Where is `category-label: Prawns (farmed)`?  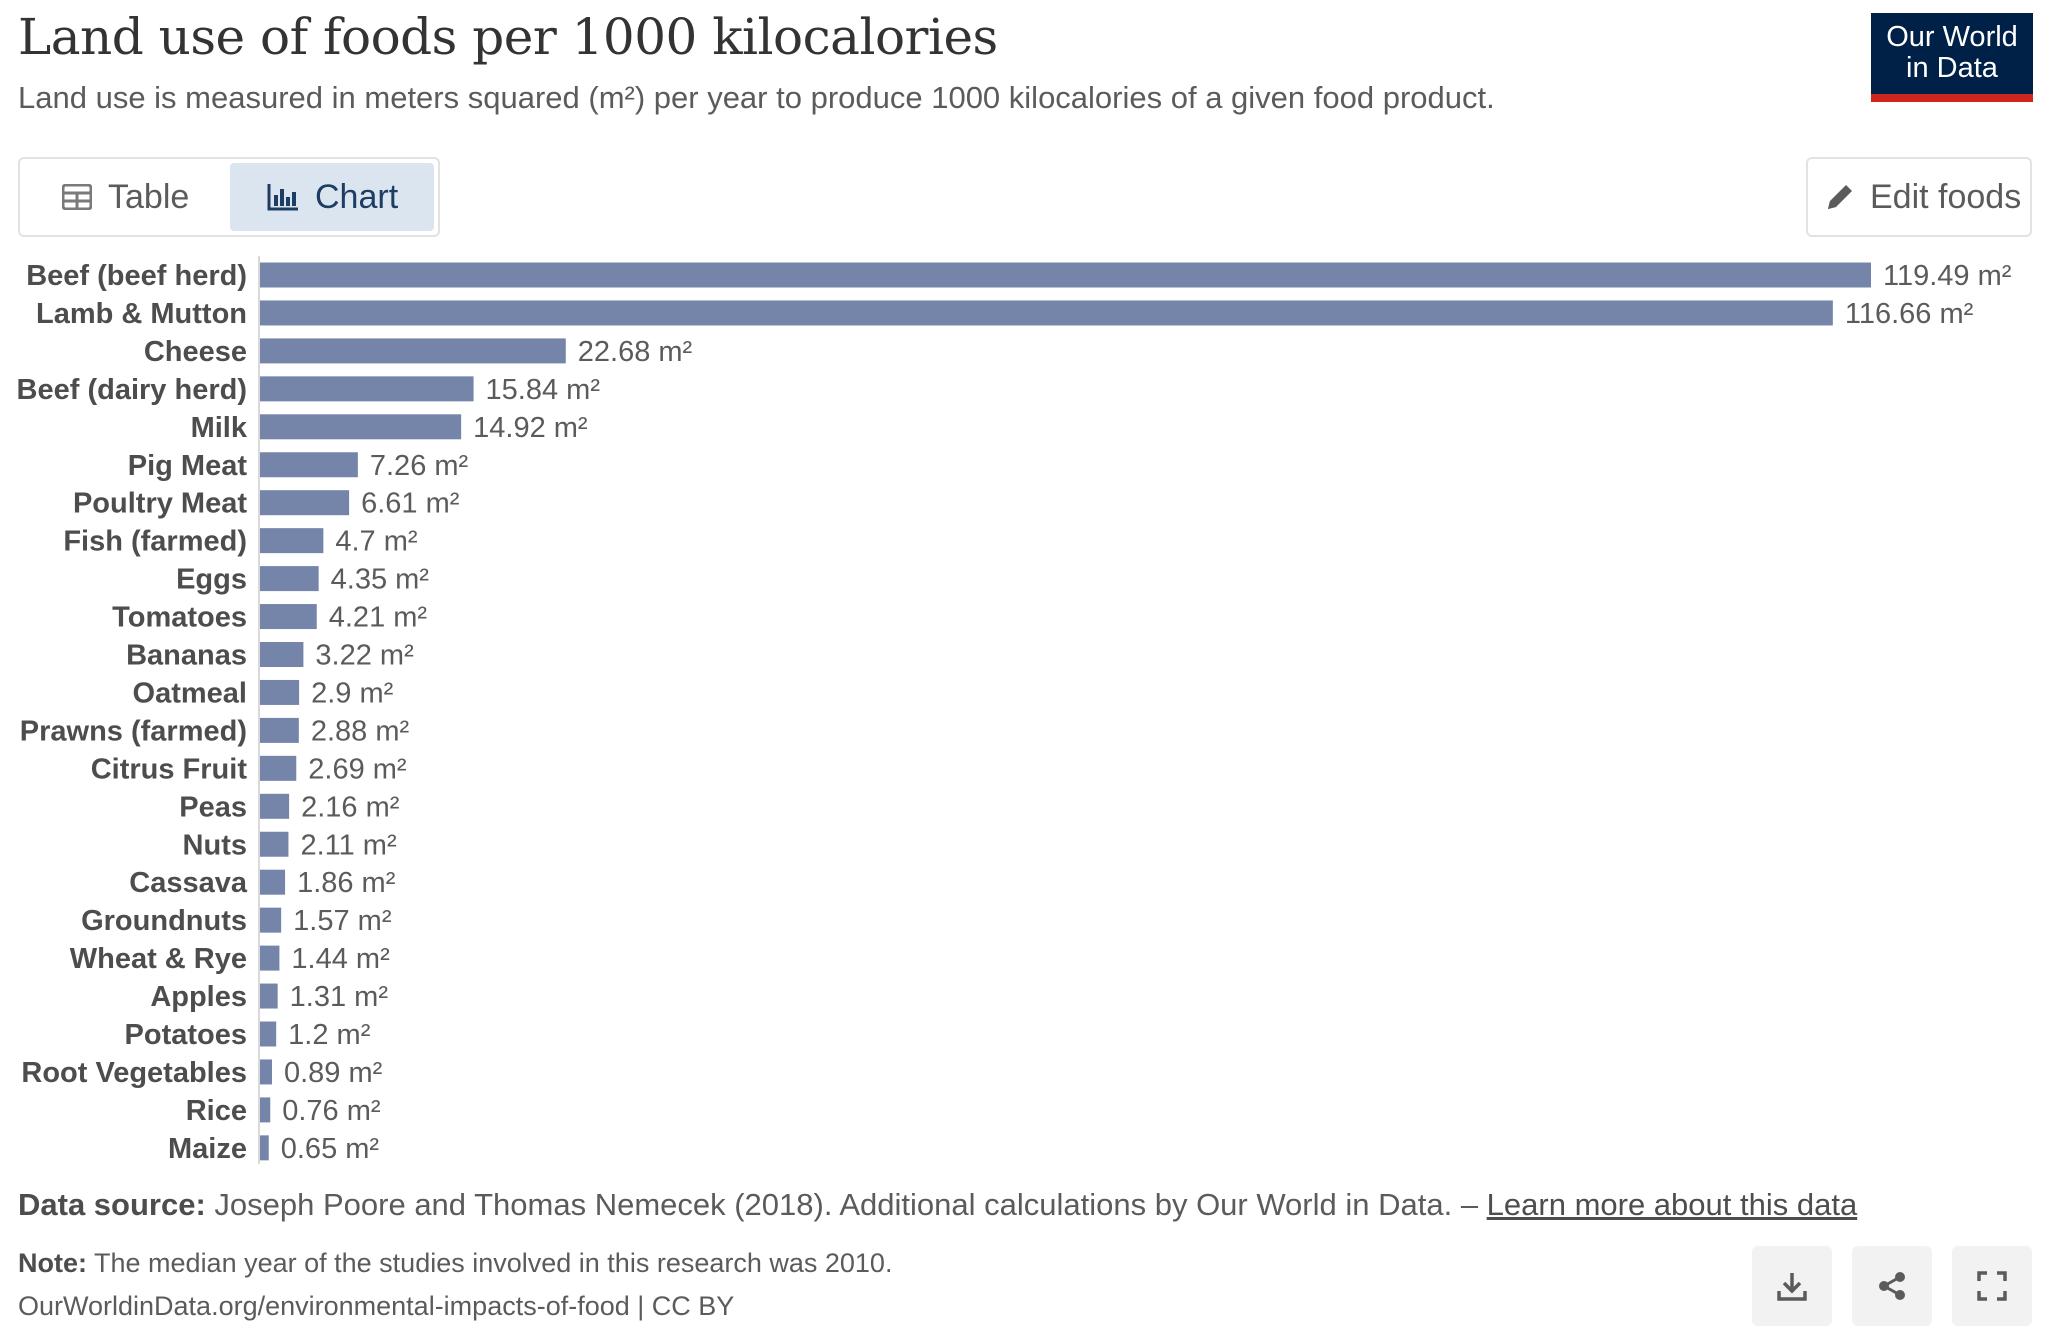
category-label: Prawns (farmed) is located at coordinates (133, 731).